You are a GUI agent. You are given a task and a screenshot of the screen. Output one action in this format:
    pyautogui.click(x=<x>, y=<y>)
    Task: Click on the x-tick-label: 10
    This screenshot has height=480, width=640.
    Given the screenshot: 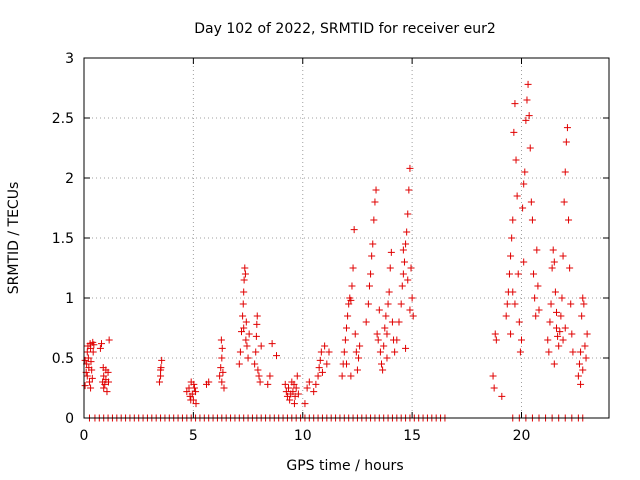 What is the action you would take?
    pyautogui.click(x=303, y=436)
    